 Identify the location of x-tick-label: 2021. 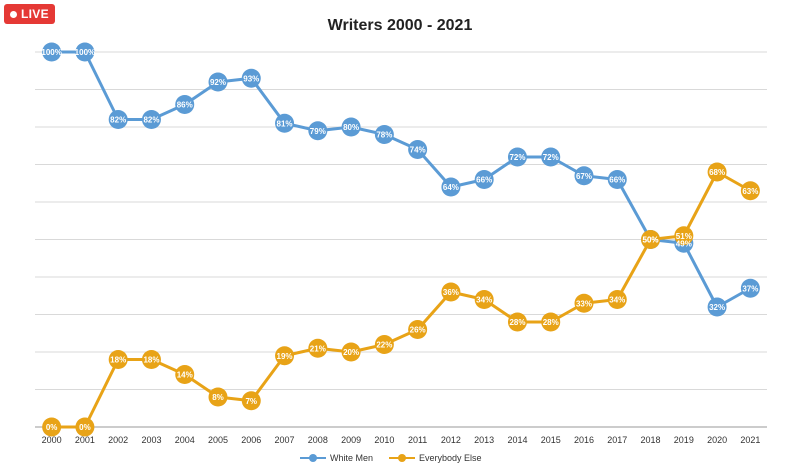
(750, 440).